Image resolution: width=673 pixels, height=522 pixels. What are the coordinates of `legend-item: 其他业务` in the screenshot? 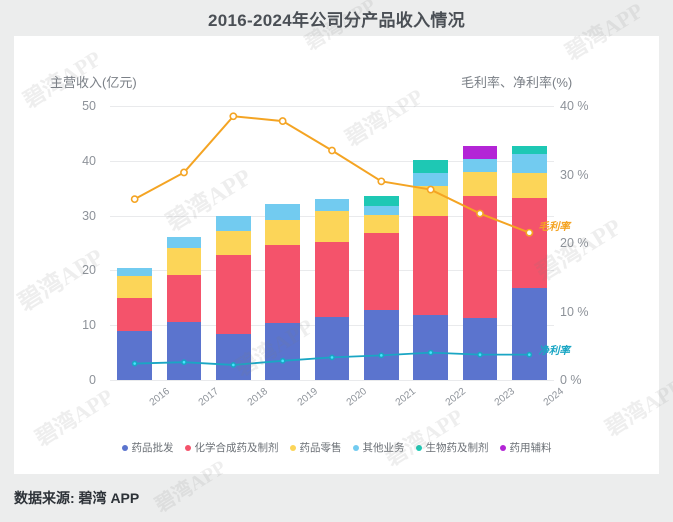 It's located at (378, 447).